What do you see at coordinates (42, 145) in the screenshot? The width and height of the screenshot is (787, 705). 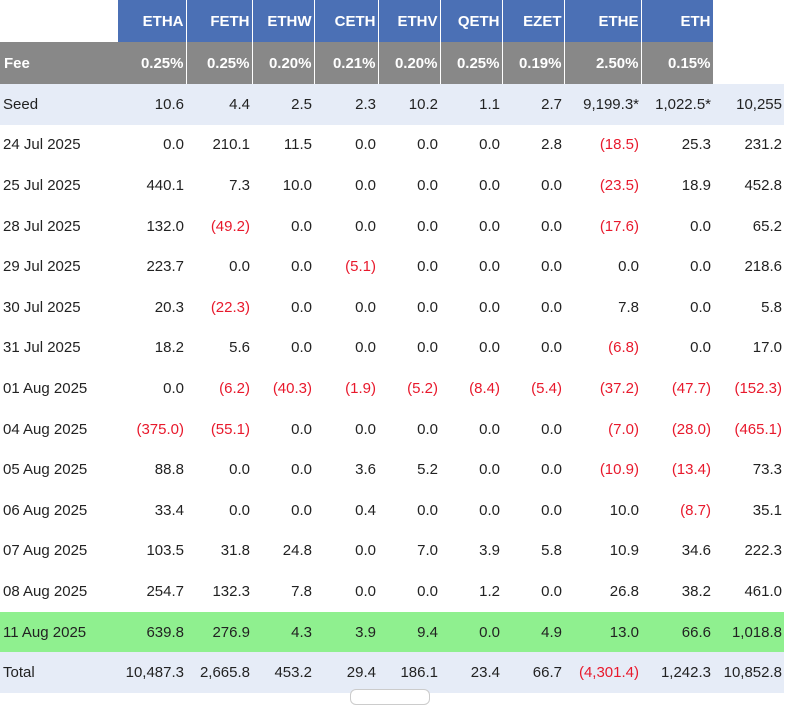 I see `row-date: 24 Jul 2025` at bounding box center [42, 145].